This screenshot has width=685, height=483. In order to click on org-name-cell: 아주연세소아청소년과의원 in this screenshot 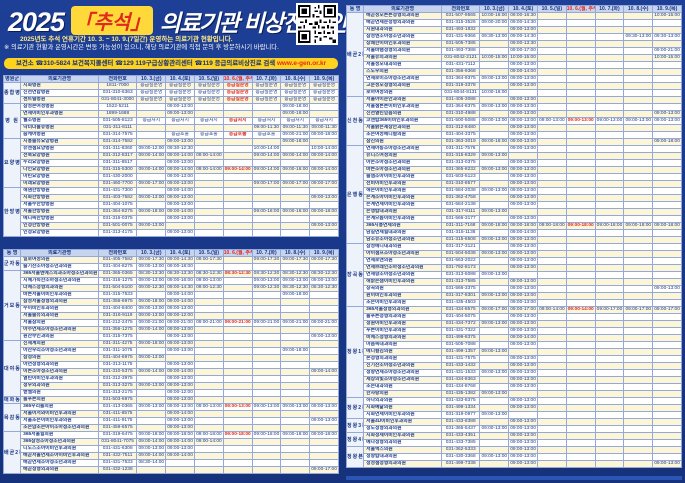, I will do `click(59, 330)`.